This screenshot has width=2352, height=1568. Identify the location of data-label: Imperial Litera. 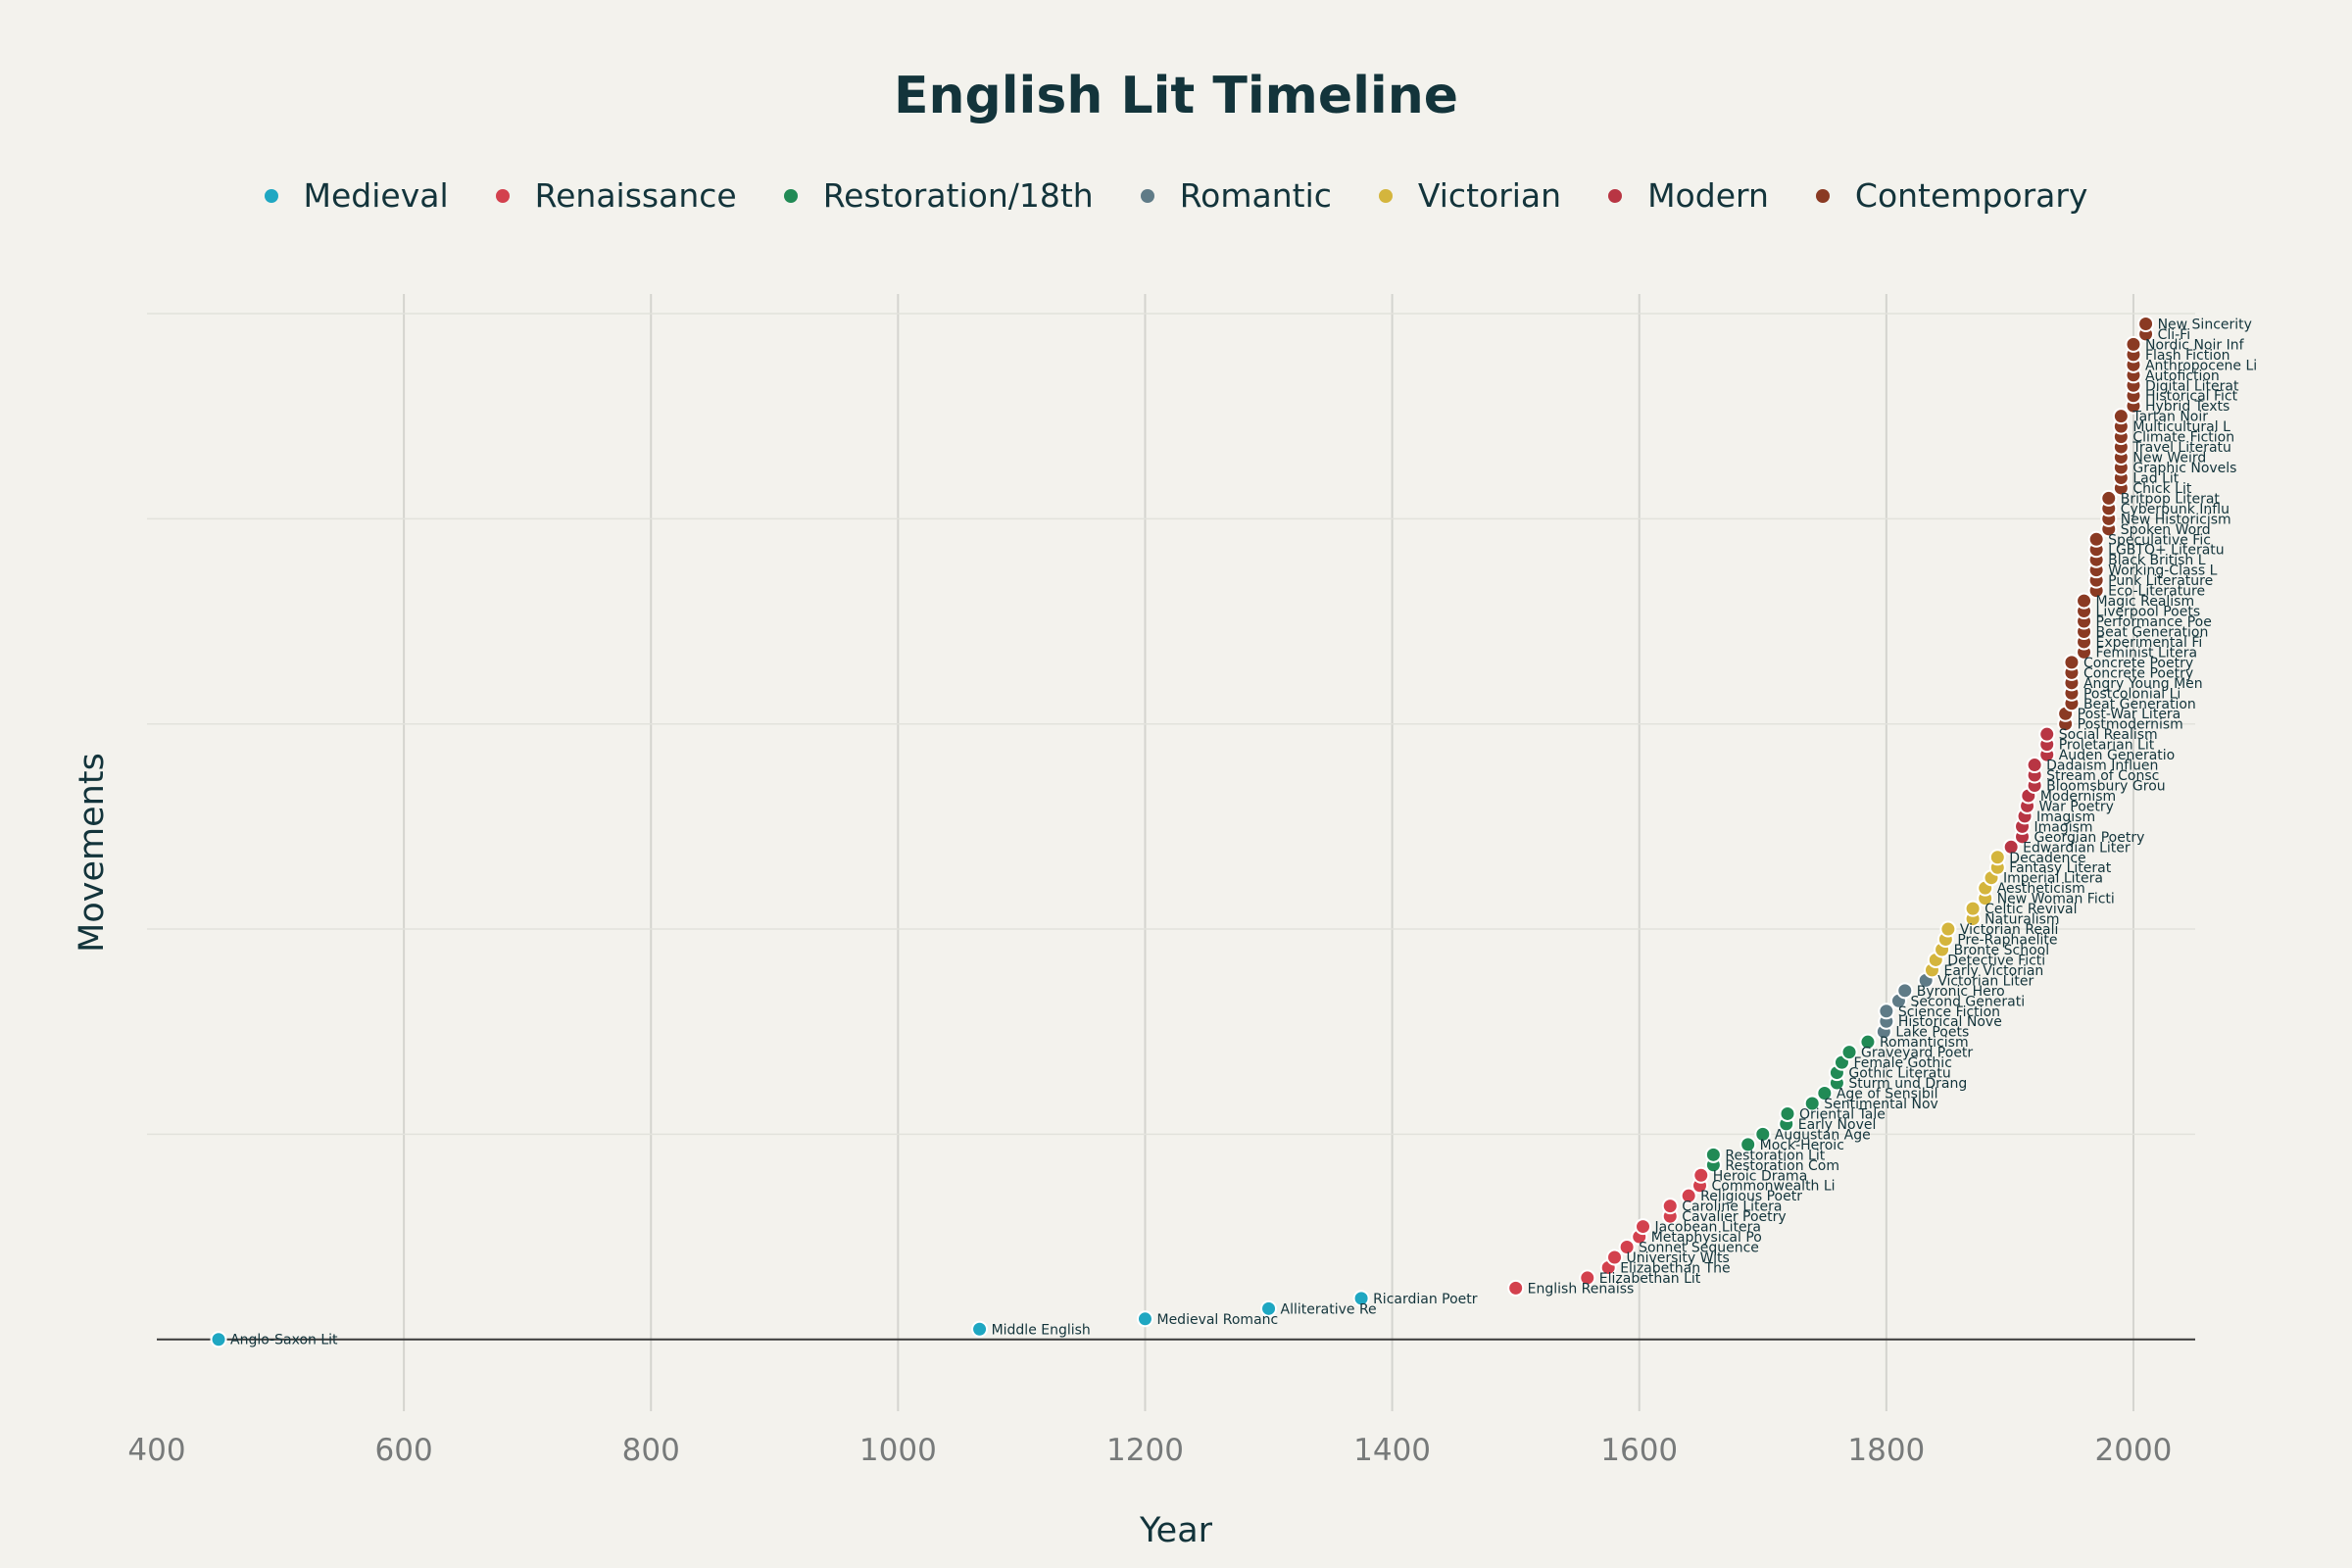
(2053, 879).